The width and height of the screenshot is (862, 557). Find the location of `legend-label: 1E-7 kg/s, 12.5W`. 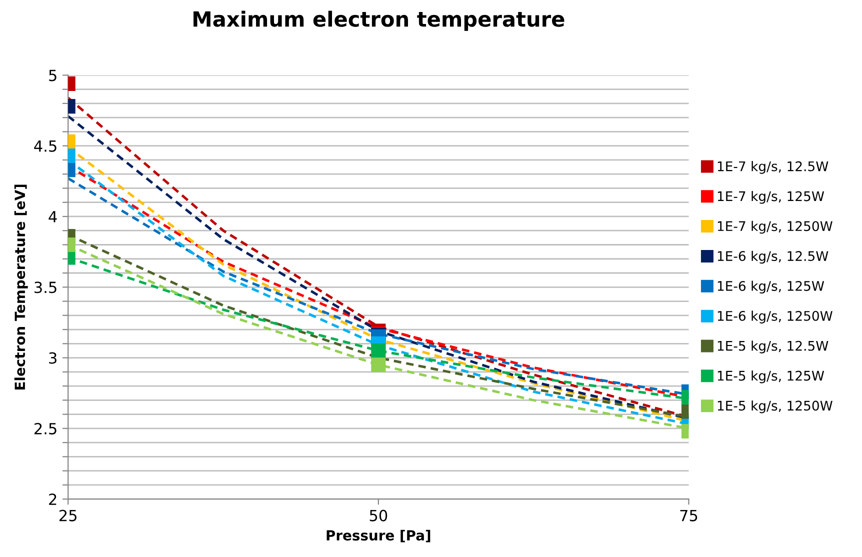

legend-label: 1E-7 kg/s, 12.5W is located at coordinates (773, 167).